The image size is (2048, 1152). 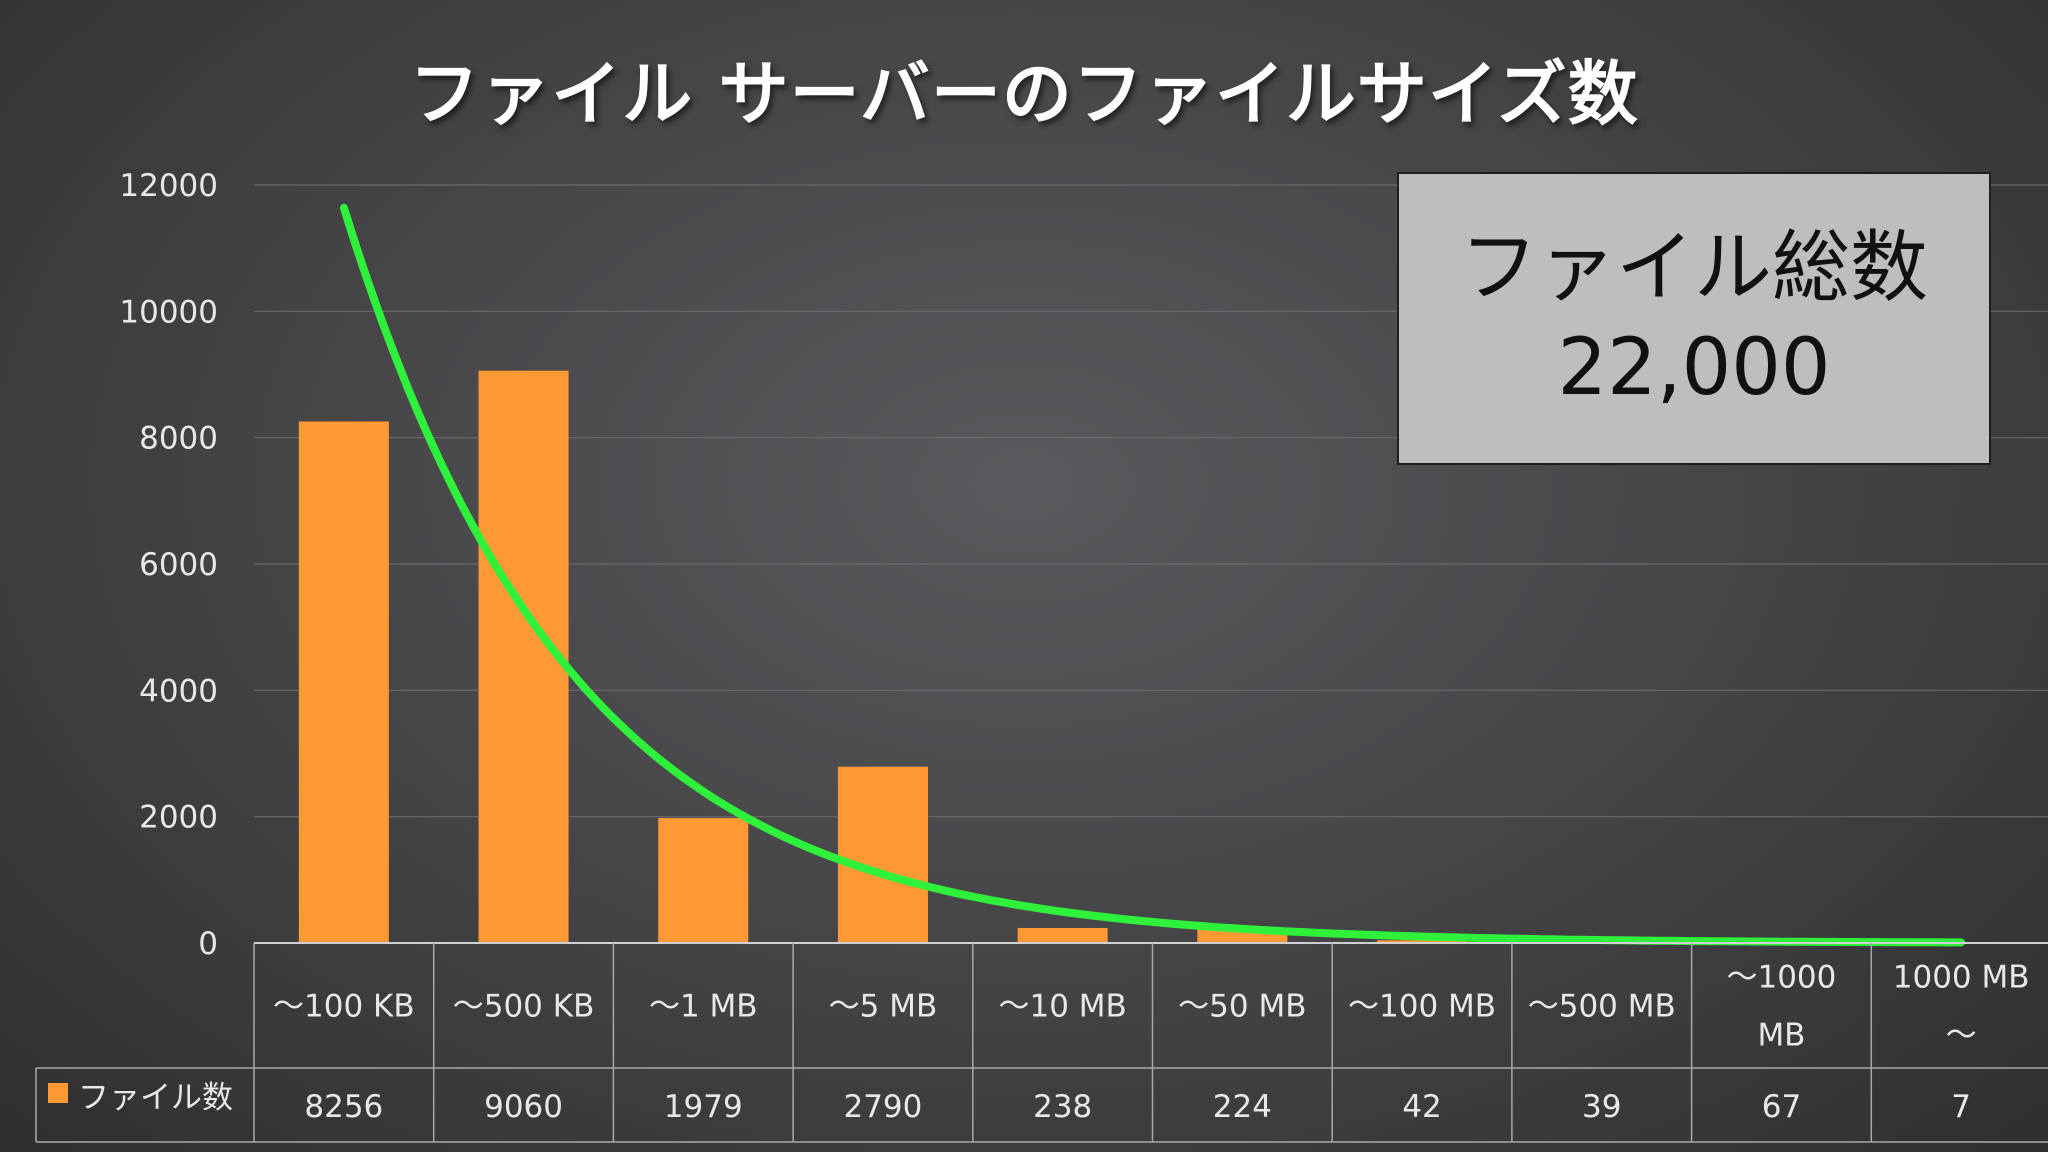 I want to click on y-tick-label: 4000, so click(x=178, y=691).